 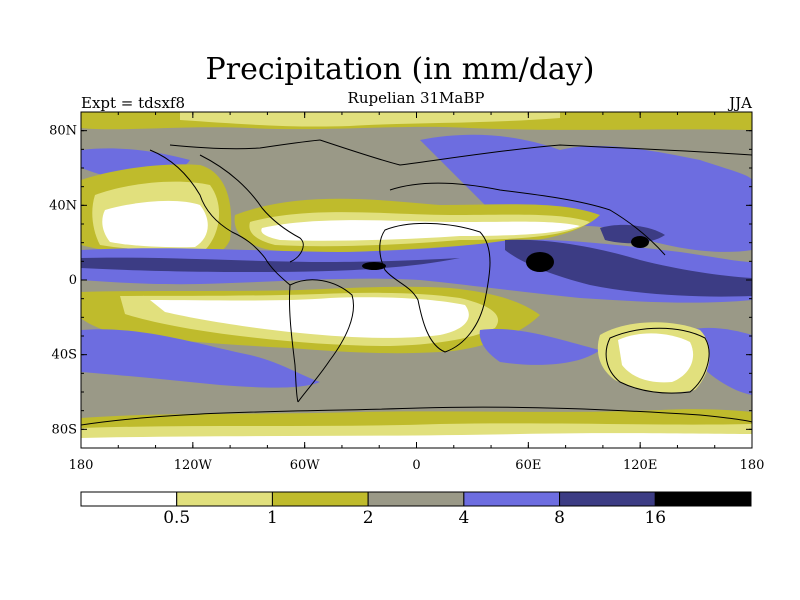 I want to click on eurasia-south-coast, so click(x=527, y=219).